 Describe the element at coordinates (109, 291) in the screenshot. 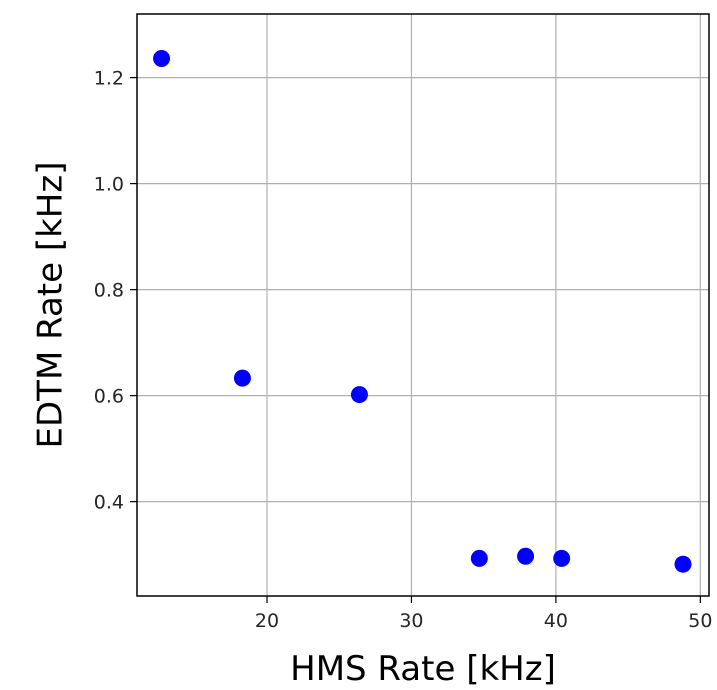

I see `y-tick-label: 0.8` at that location.